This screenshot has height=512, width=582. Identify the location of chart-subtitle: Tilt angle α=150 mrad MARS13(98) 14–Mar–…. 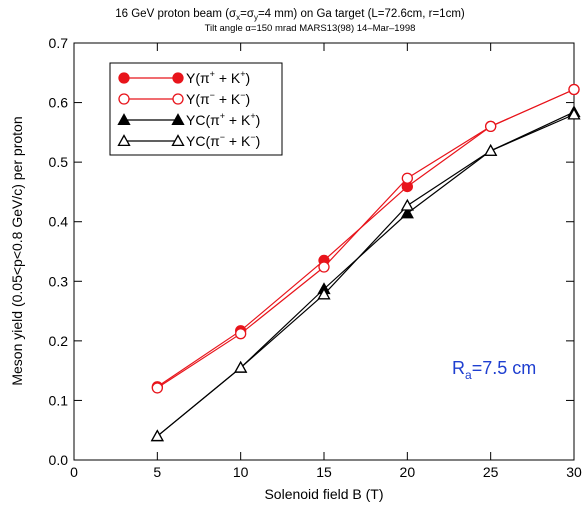
(310, 28).